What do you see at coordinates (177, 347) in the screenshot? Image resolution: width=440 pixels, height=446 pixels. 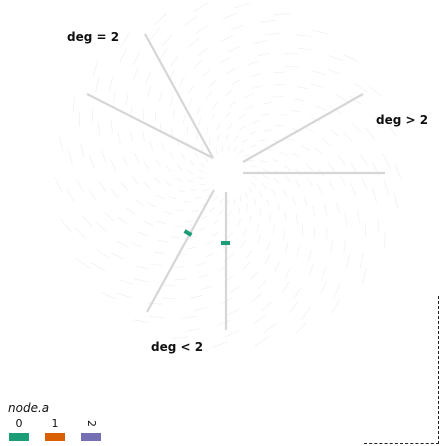 I see `axis-label-deg-lt-2: deg < 2` at bounding box center [177, 347].